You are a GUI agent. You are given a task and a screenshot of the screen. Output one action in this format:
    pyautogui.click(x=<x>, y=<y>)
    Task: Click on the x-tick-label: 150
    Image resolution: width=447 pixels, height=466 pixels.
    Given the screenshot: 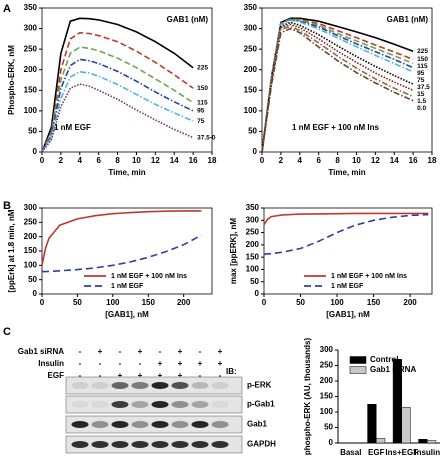 What is the action you would take?
    pyautogui.click(x=374, y=302)
    